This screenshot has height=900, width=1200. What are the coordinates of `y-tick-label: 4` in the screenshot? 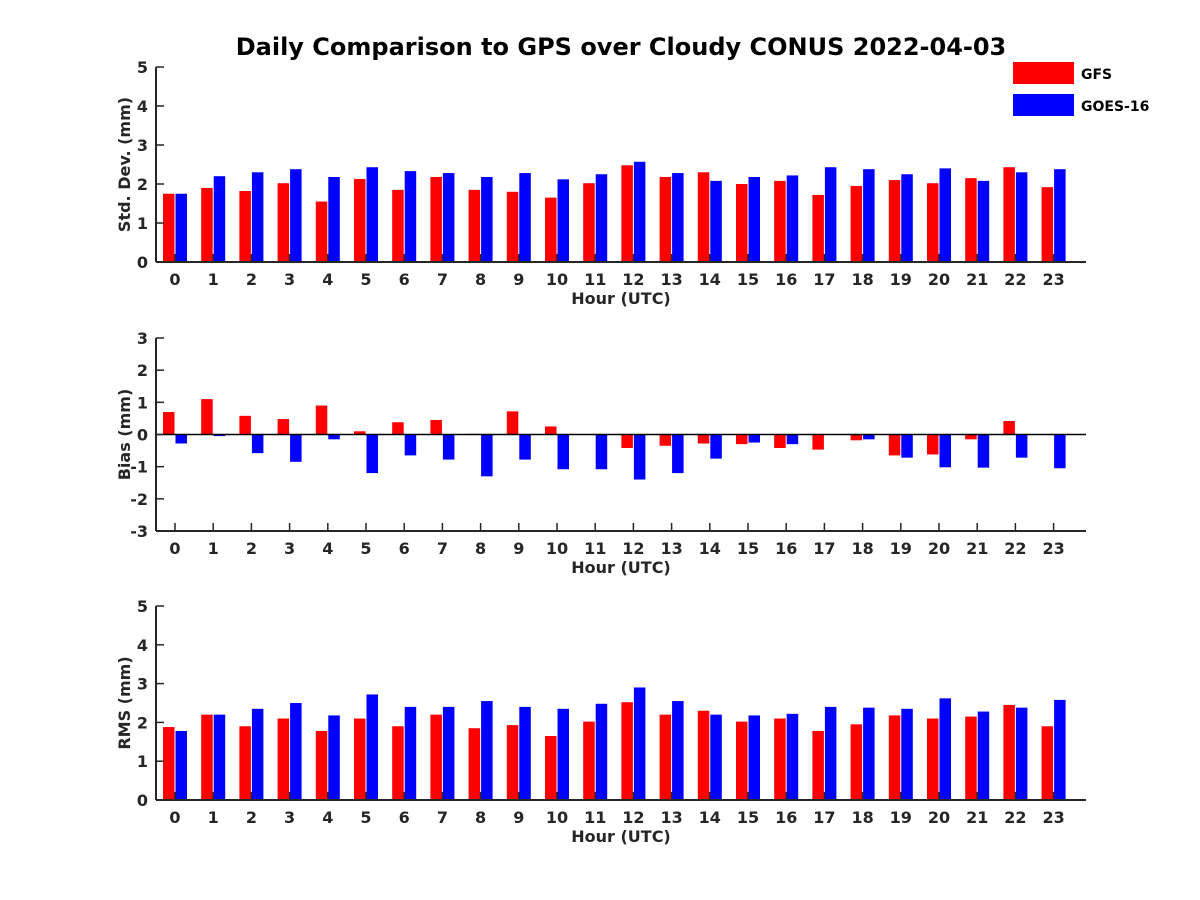 It's located at (142, 645).